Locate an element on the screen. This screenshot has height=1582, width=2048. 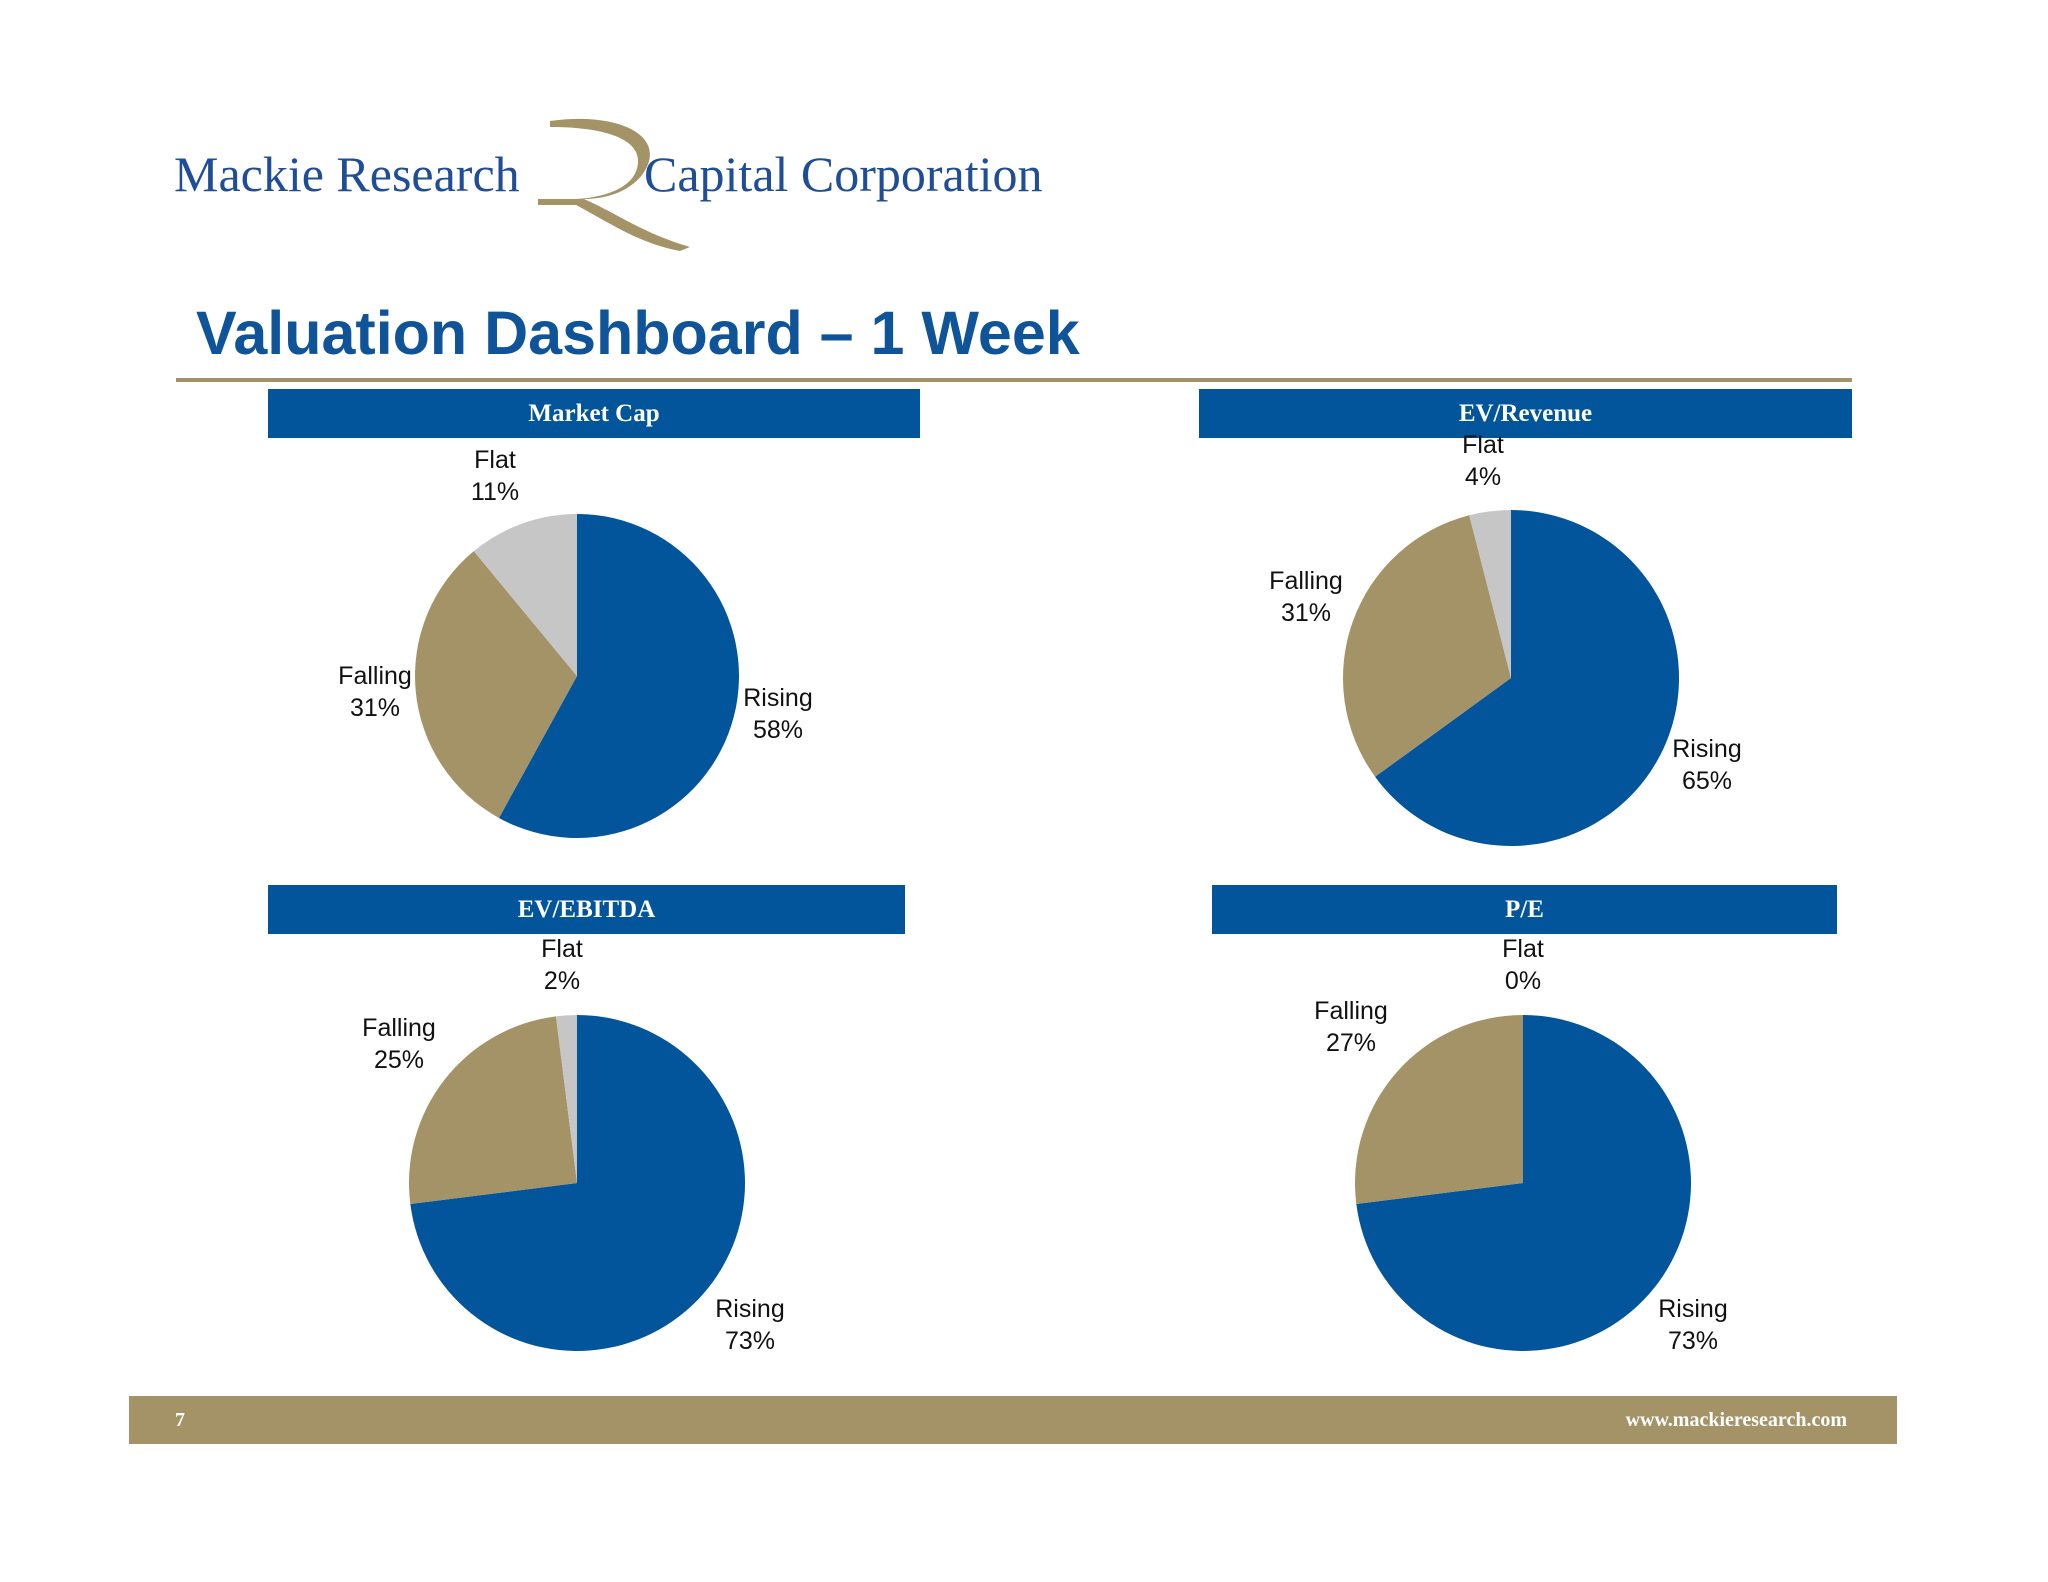
chart-header-ev-revenue: EV/Revenue is located at coordinates (1525, 413).